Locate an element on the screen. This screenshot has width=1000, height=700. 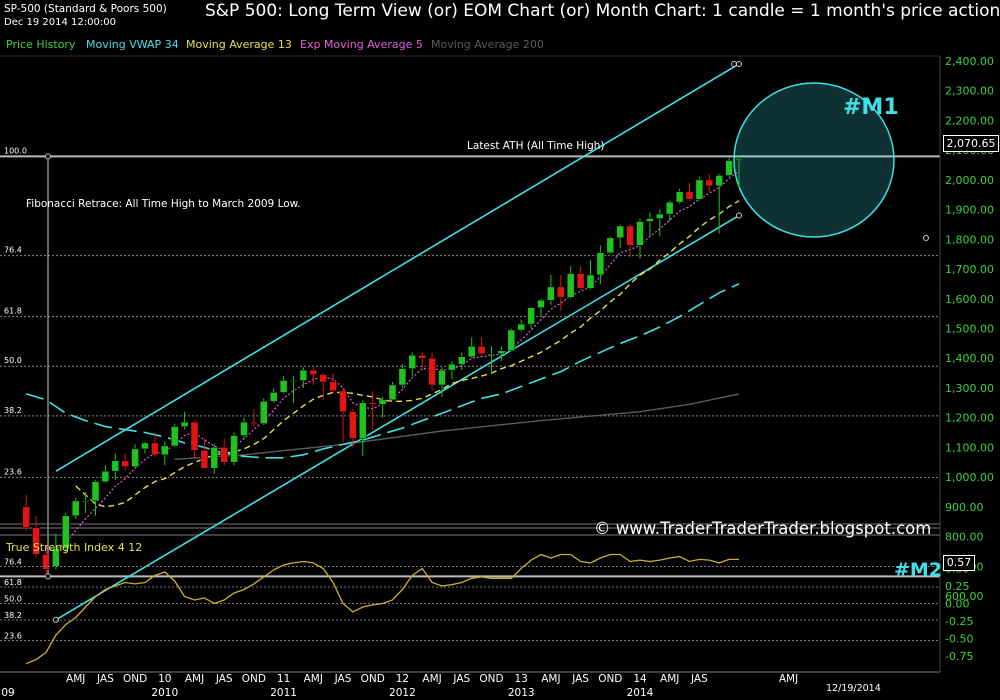
price-tick-label: 2,200.00 is located at coordinates (969, 120).